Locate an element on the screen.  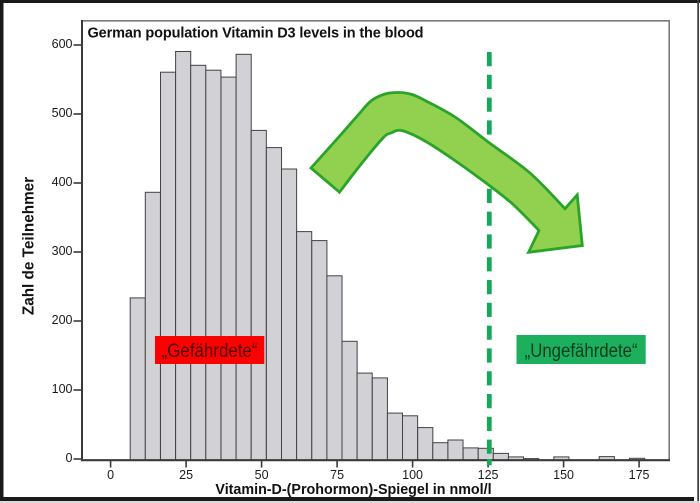
svg-text: 75 is located at coordinates (337, 475).